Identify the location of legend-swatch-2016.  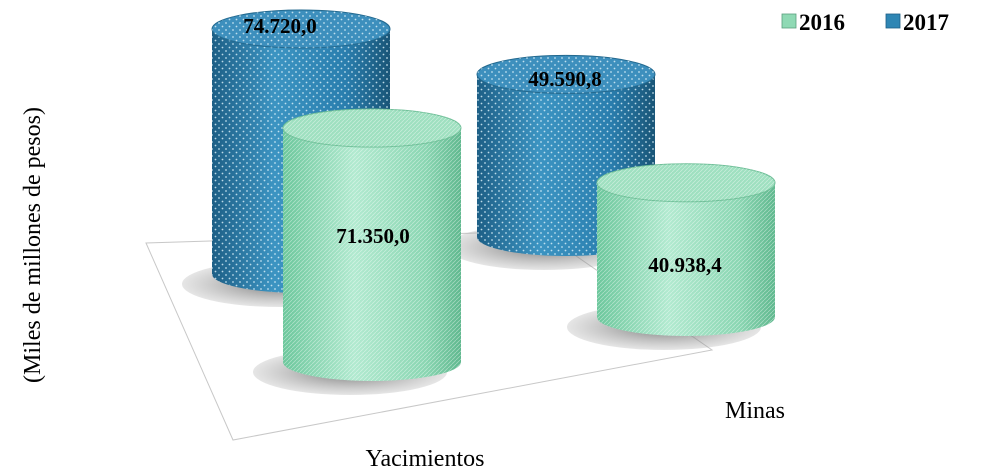
(789, 21).